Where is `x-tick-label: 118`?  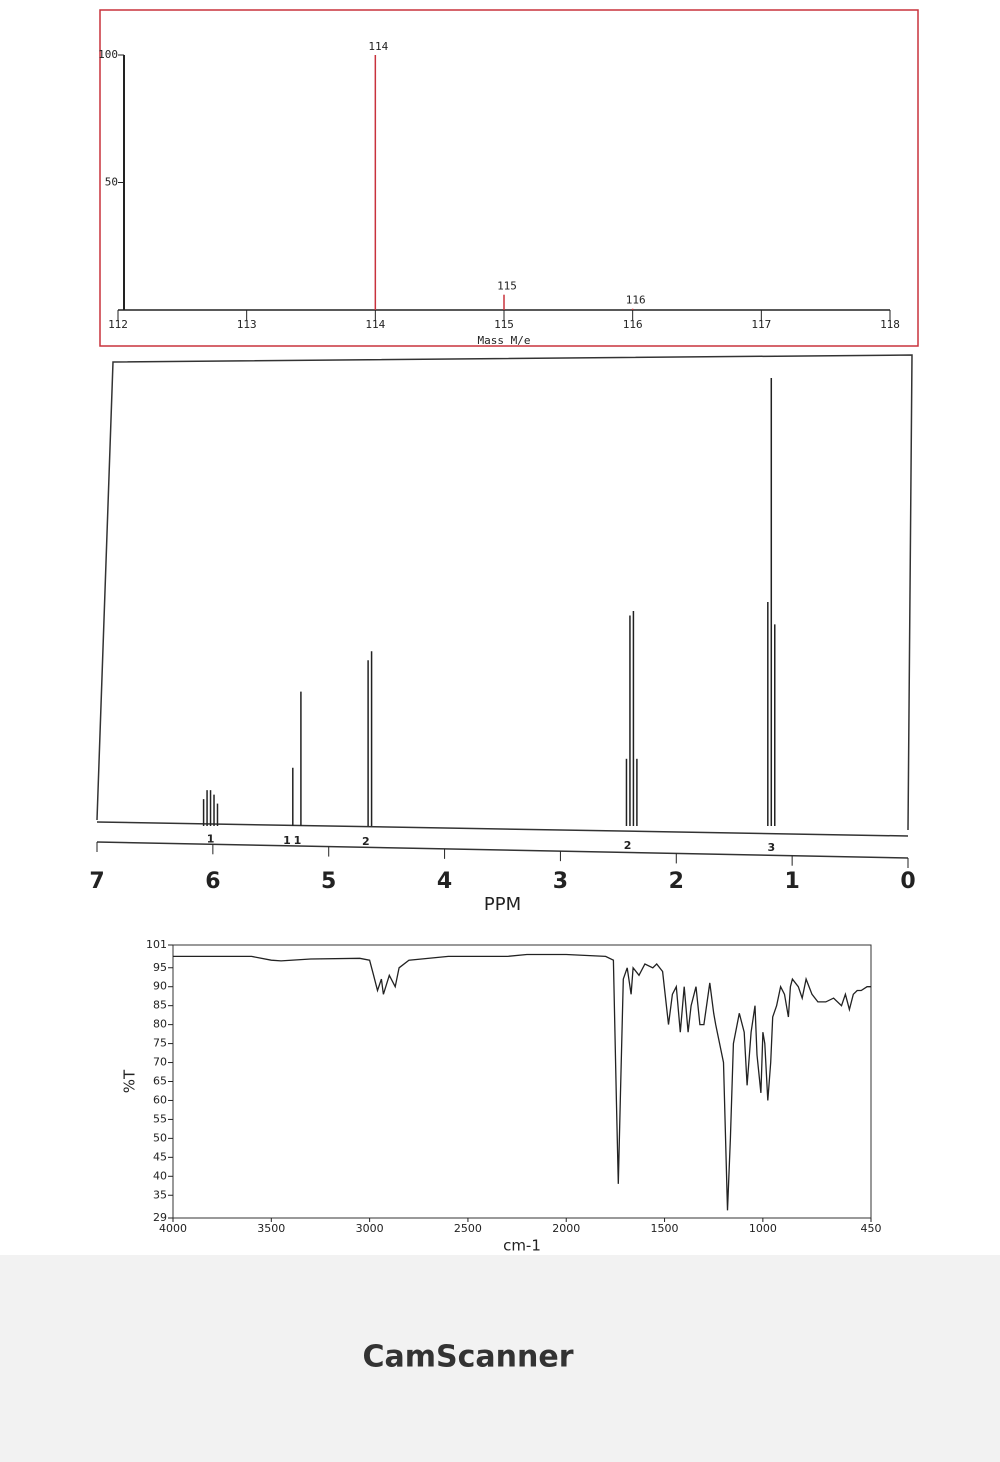
x-tick-label: 118 is located at coordinates (890, 324).